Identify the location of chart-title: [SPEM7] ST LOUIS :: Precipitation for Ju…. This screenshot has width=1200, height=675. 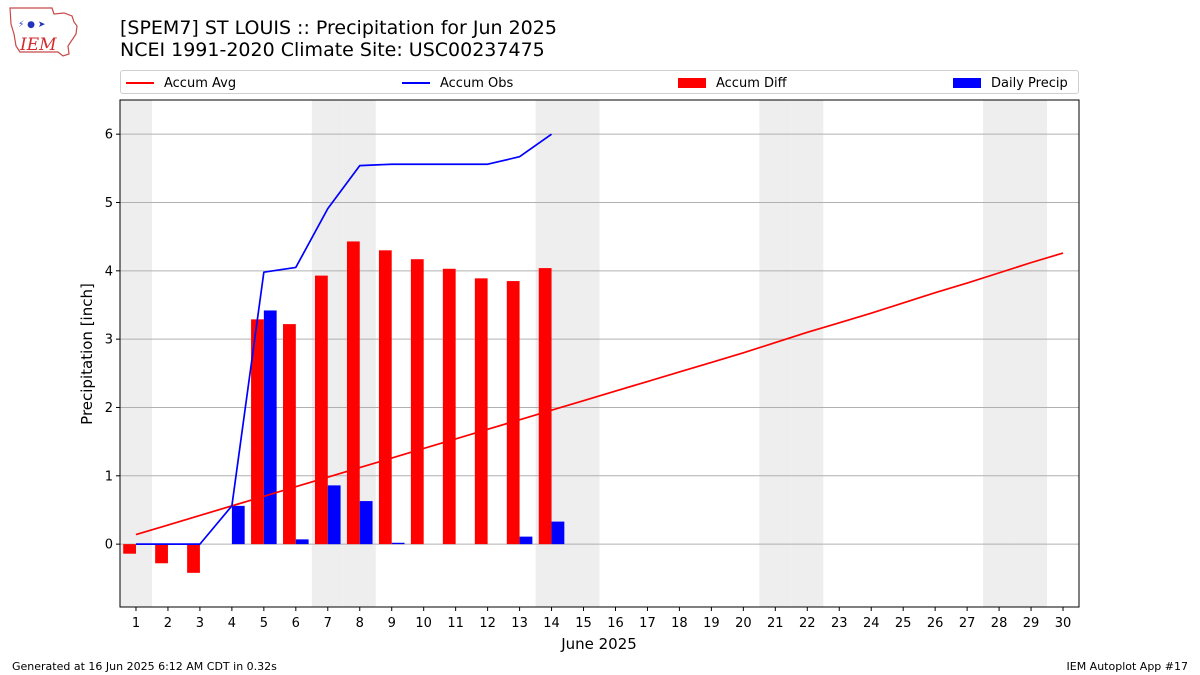
(338, 28).